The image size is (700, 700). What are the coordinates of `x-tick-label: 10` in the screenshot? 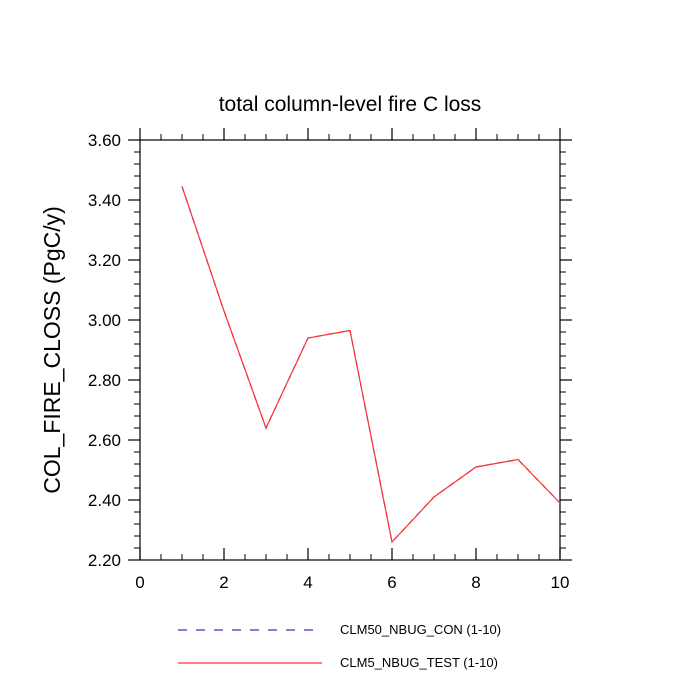 It's located at (560, 582).